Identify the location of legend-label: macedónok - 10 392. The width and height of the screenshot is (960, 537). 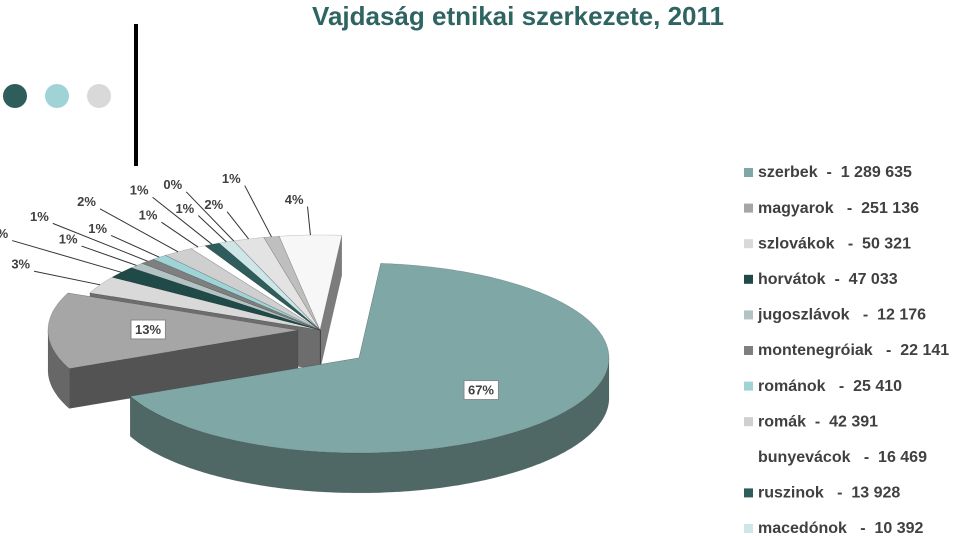
(841, 528).